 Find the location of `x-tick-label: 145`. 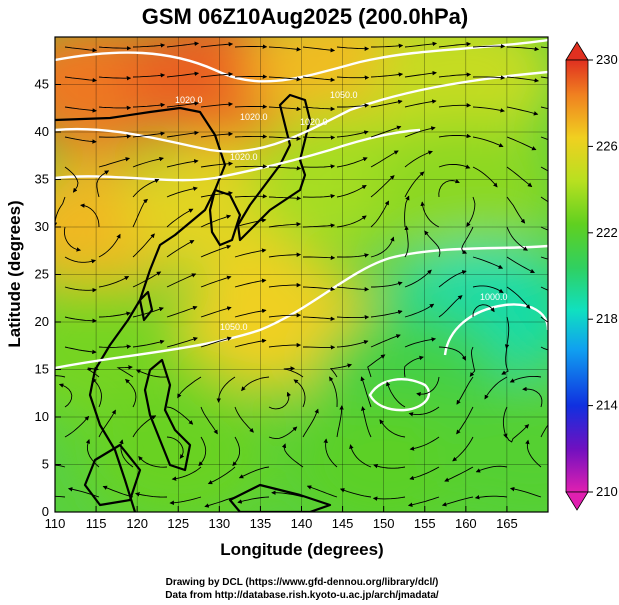

x-tick-label: 145 is located at coordinates (343, 523).